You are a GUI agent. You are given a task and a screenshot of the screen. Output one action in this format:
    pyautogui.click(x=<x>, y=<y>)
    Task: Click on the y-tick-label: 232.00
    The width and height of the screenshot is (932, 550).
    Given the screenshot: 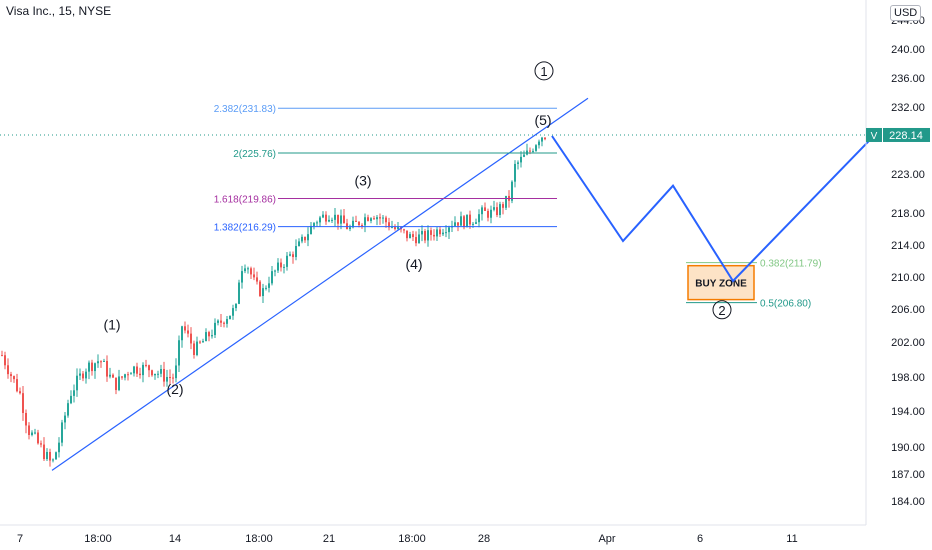 What is the action you would take?
    pyautogui.click(x=908, y=108)
    